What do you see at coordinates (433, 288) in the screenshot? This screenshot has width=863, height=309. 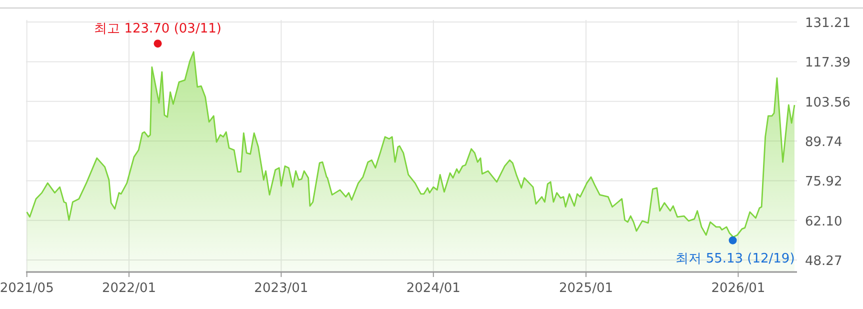 I see `x-tick-label: 2024/01` at bounding box center [433, 288].